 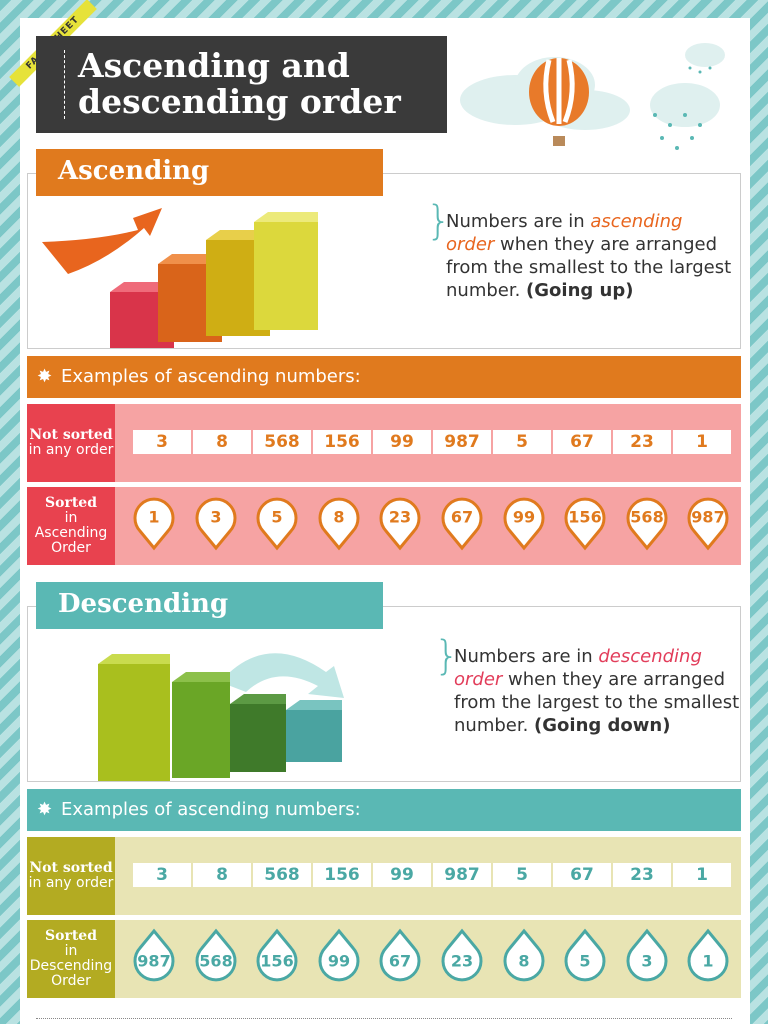 What do you see at coordinates (221, 717) in the screenshot?
I see `descending-illustration` at bounding box center [221, 717].